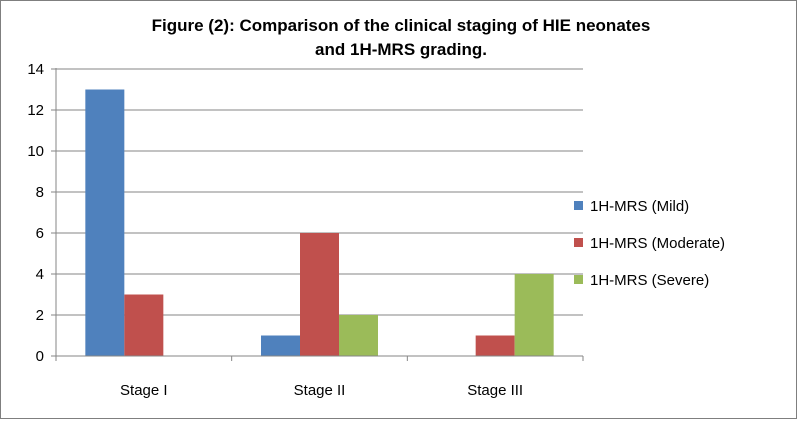 This screenshot has width=800, height=422. I want to click on y-tick-label: 0, so click(40, 356).